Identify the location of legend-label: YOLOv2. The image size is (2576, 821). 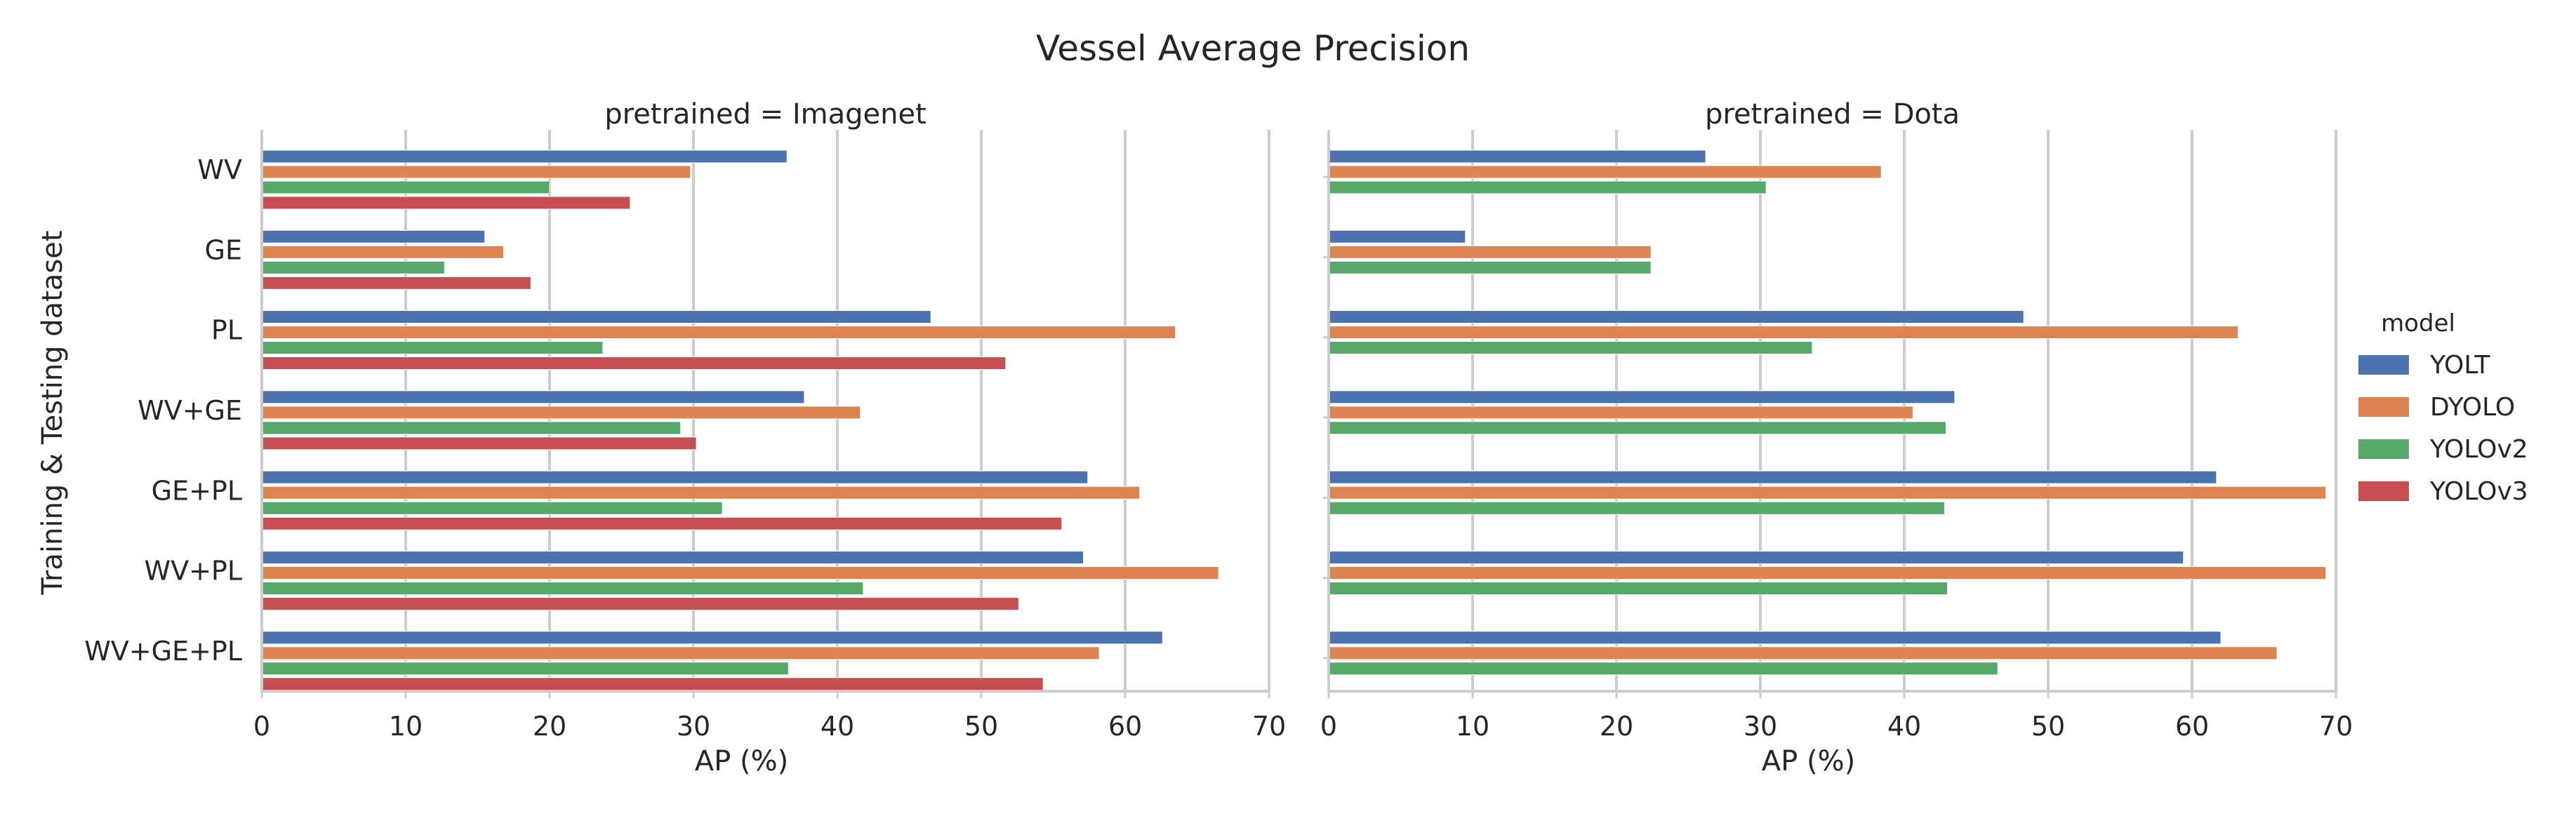
(2478, 449).